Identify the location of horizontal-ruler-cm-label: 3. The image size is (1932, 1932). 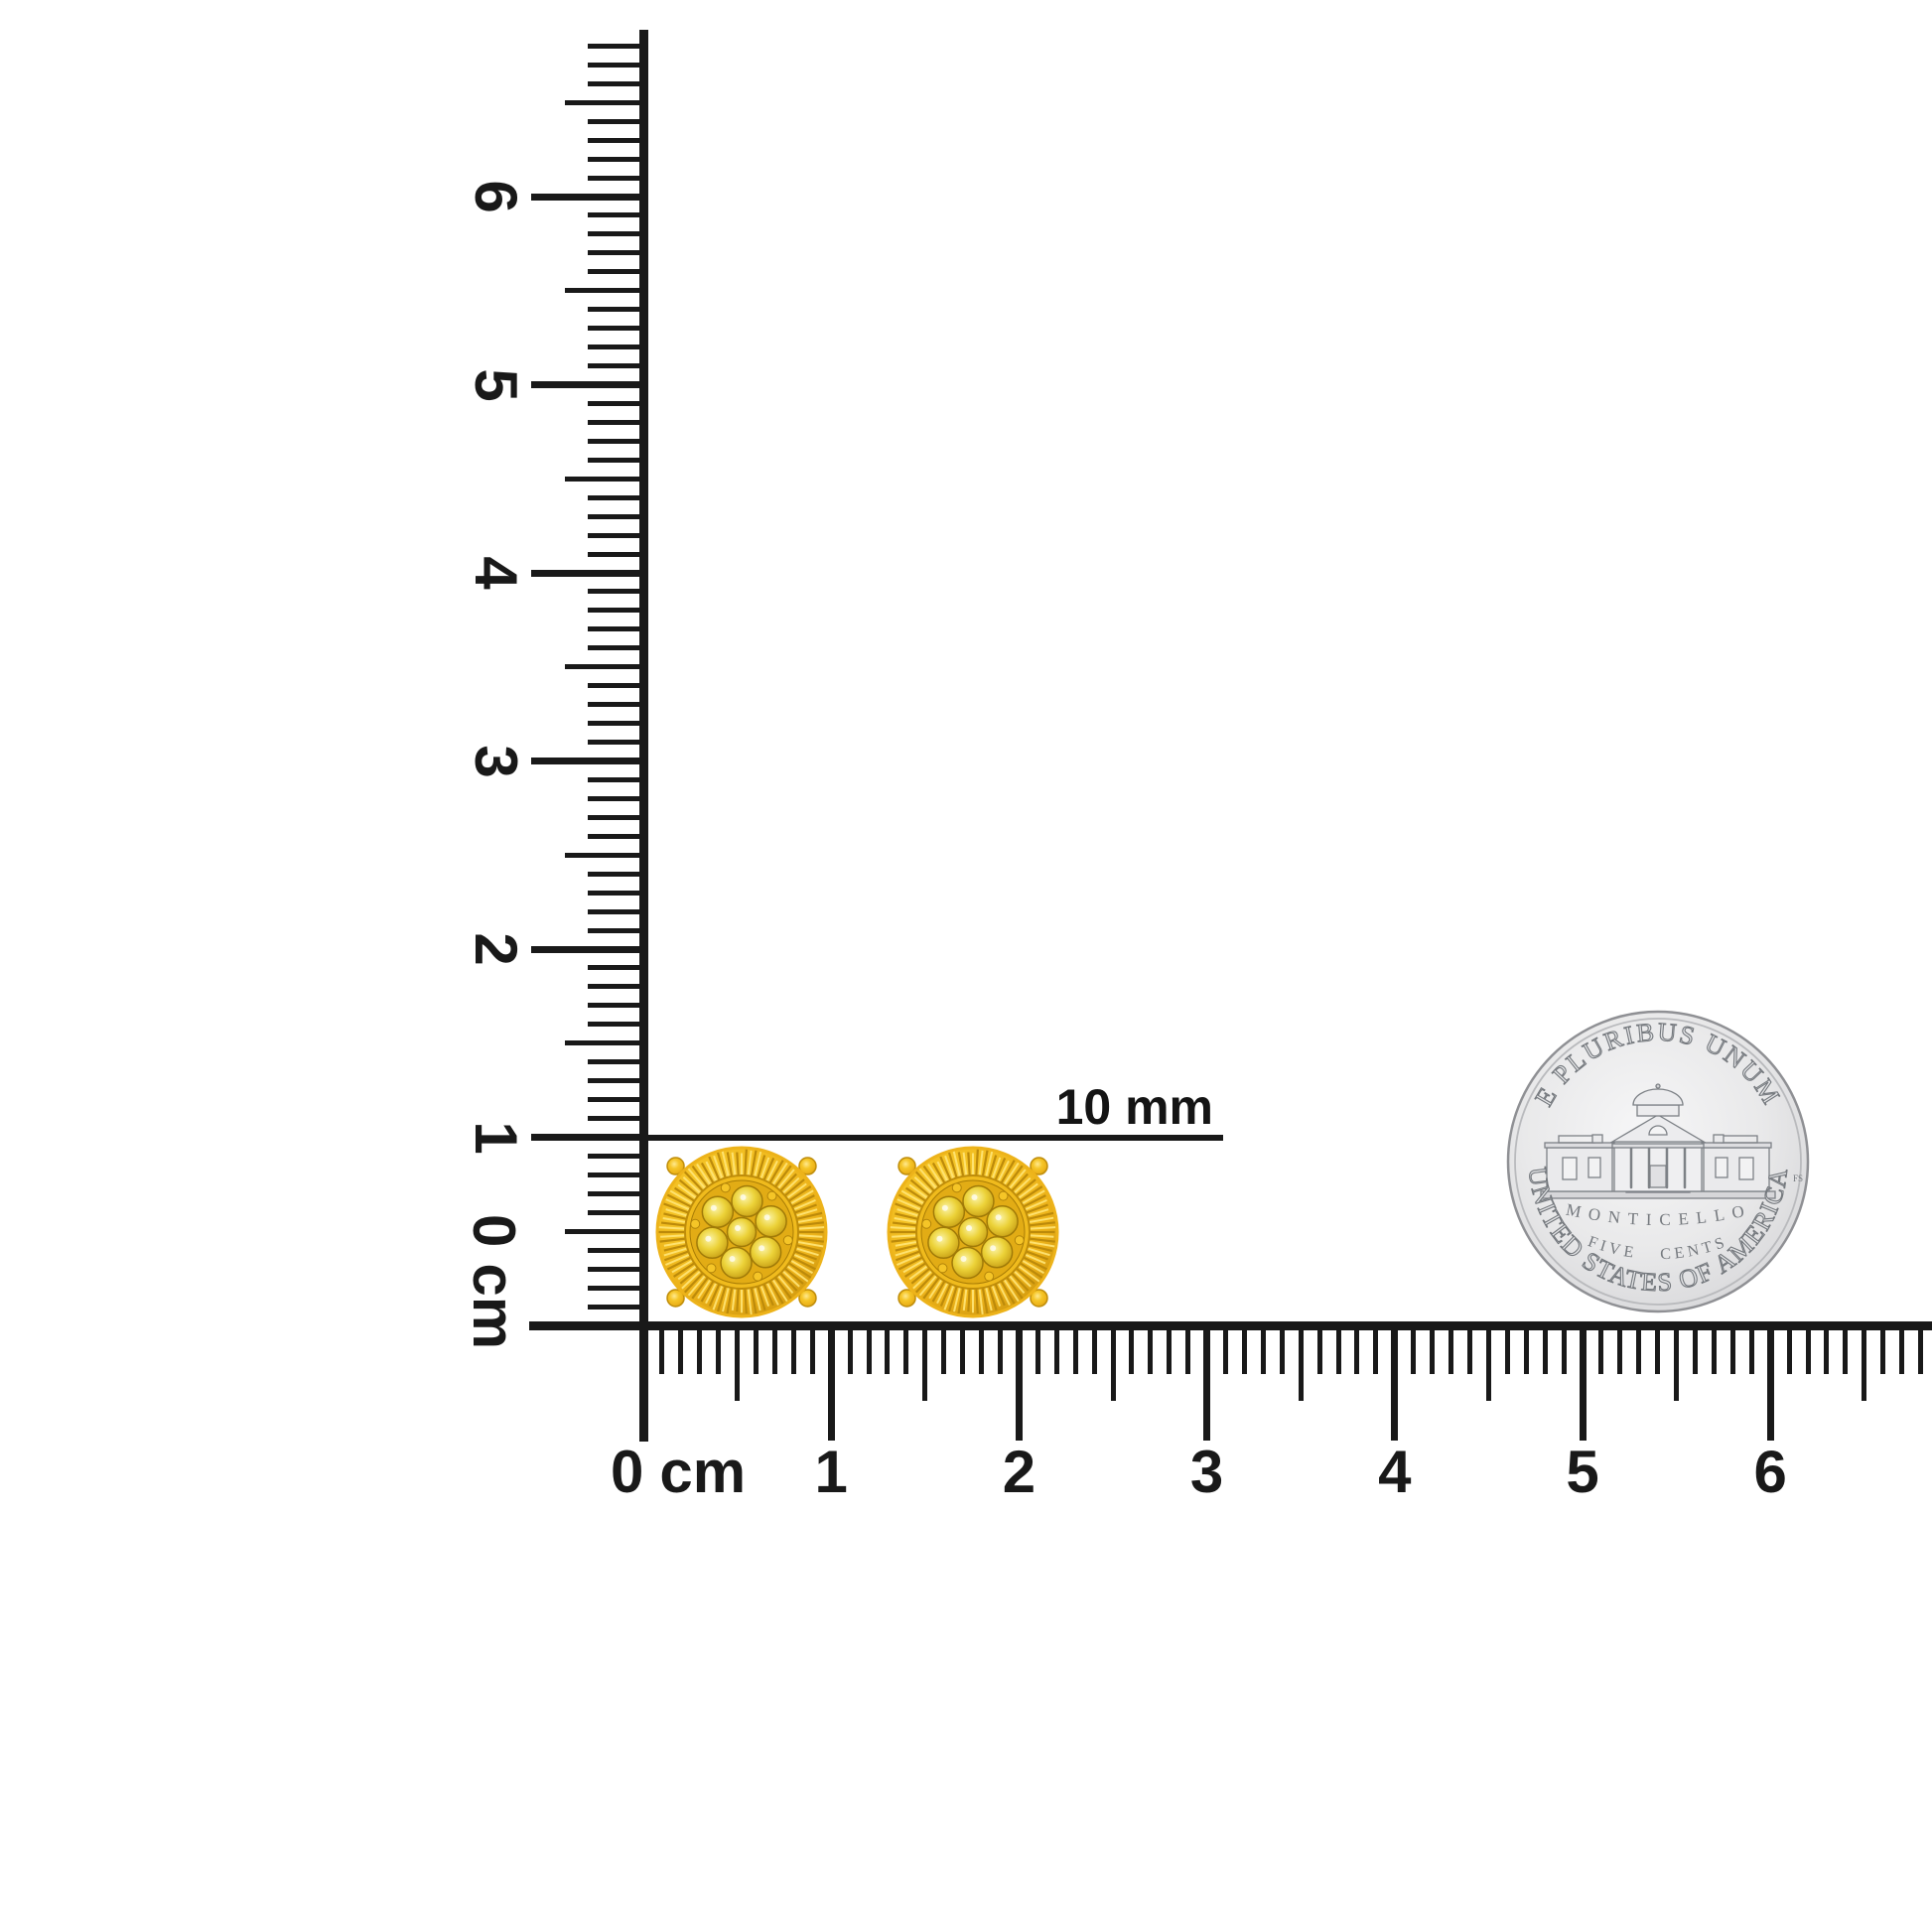
(1207, 1472).